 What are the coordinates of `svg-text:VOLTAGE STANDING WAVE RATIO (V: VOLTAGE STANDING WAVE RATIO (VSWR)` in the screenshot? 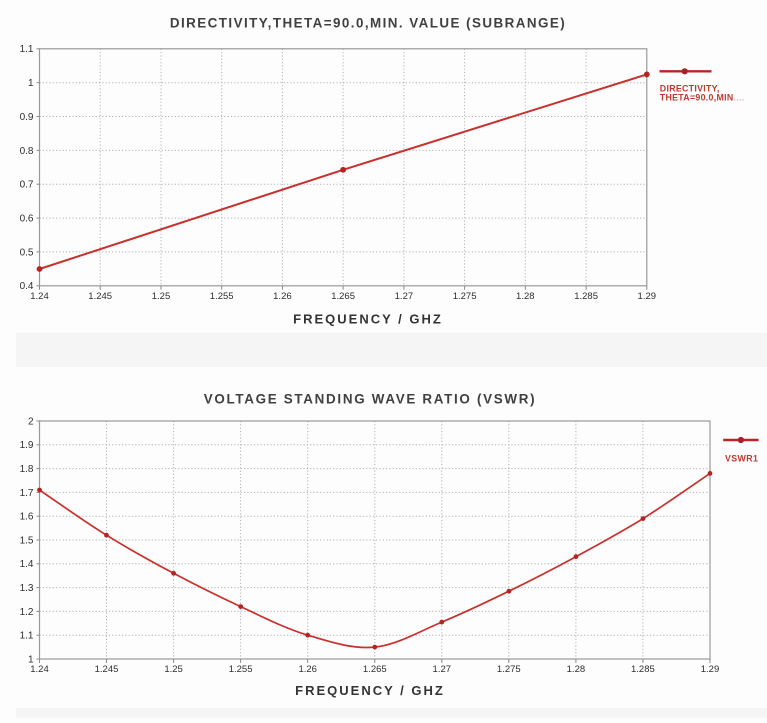 It's located at (370, 398).